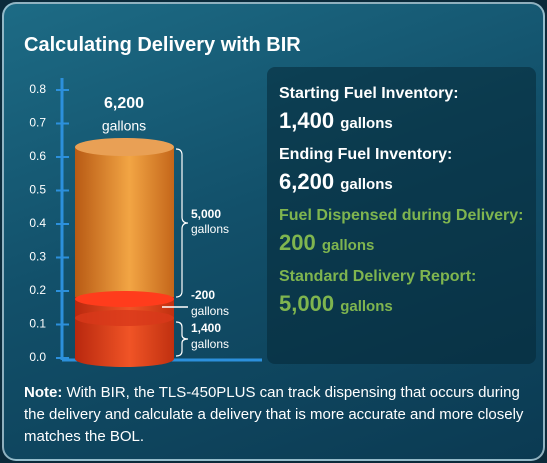  Describe the element at coordinates (162, 45) in the screenshot. I see `title: Calculating Delivery with BIR` at that location.